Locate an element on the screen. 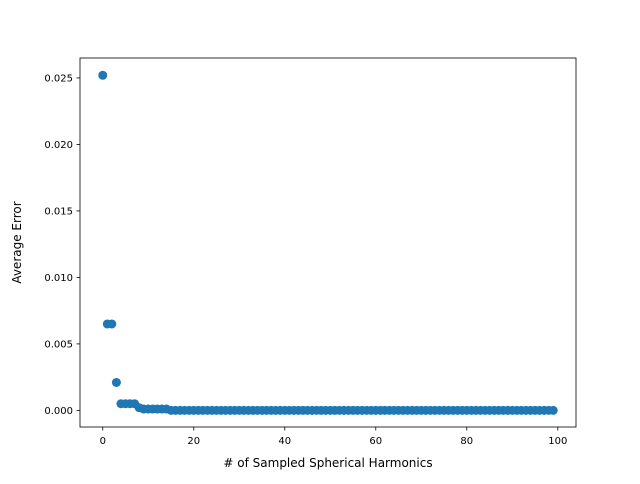  y-tick-label: 0.025 is located at coordinates (58, 78).